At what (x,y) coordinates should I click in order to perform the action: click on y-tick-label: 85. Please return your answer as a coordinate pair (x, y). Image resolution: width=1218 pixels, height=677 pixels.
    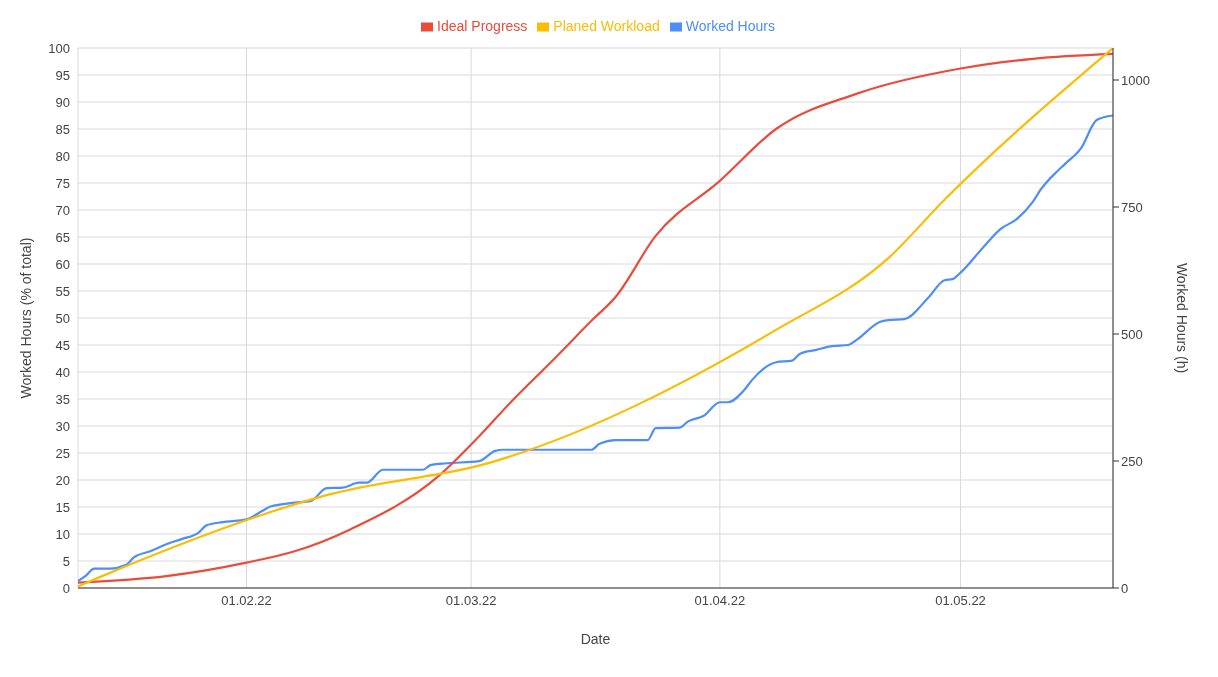
    Looking at the image, I should click on (62, 129).